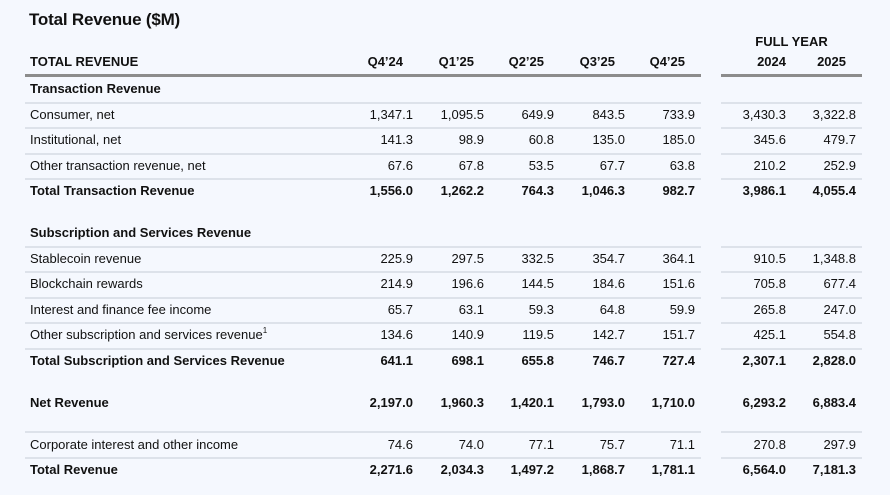 The image size is (890, 495). I want to click on row-label: Consumer, net, so click(72, 115).